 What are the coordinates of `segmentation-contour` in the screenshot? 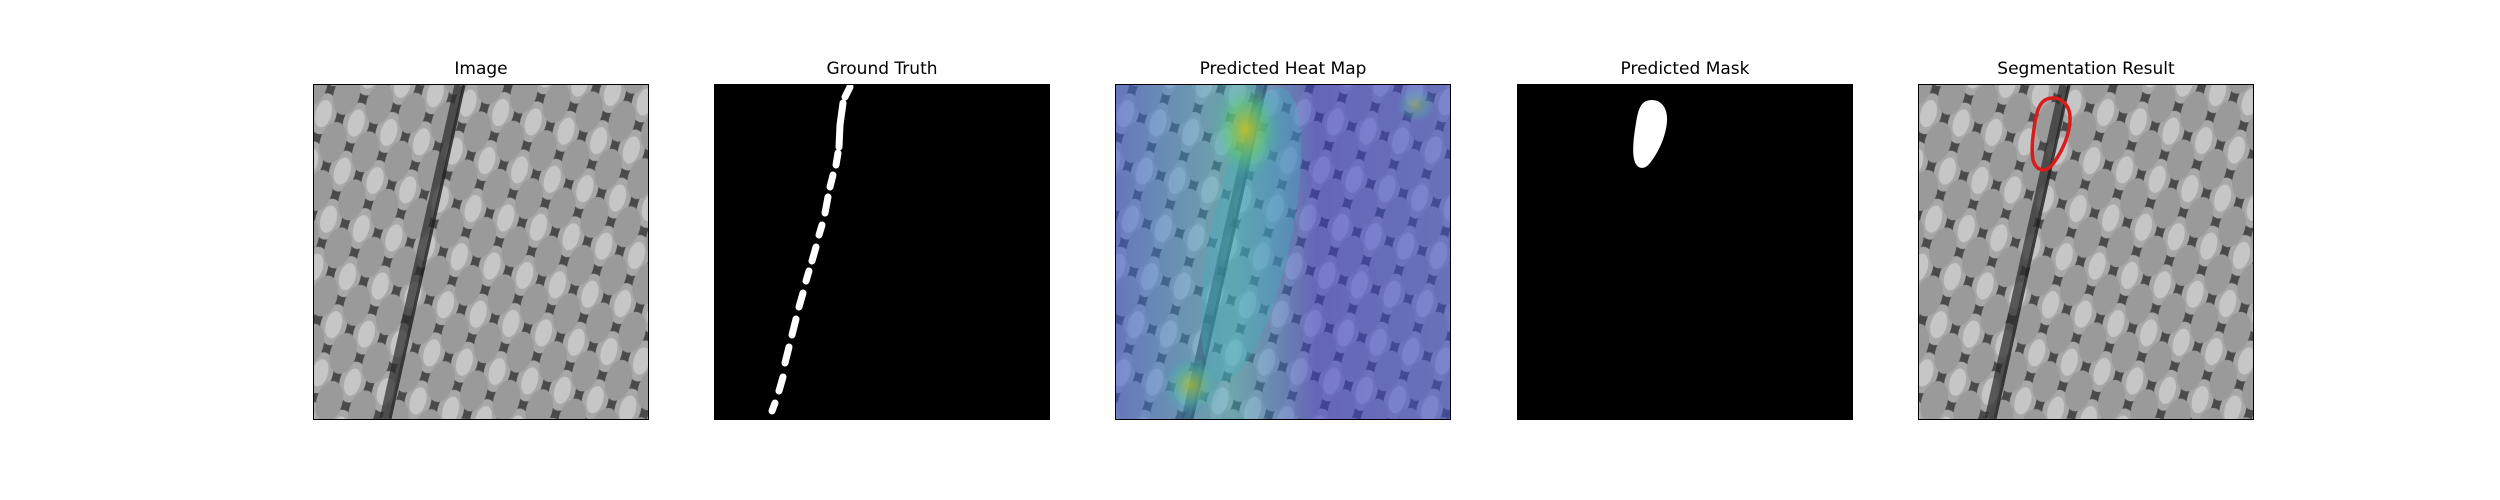 It's located at (2051, 134).